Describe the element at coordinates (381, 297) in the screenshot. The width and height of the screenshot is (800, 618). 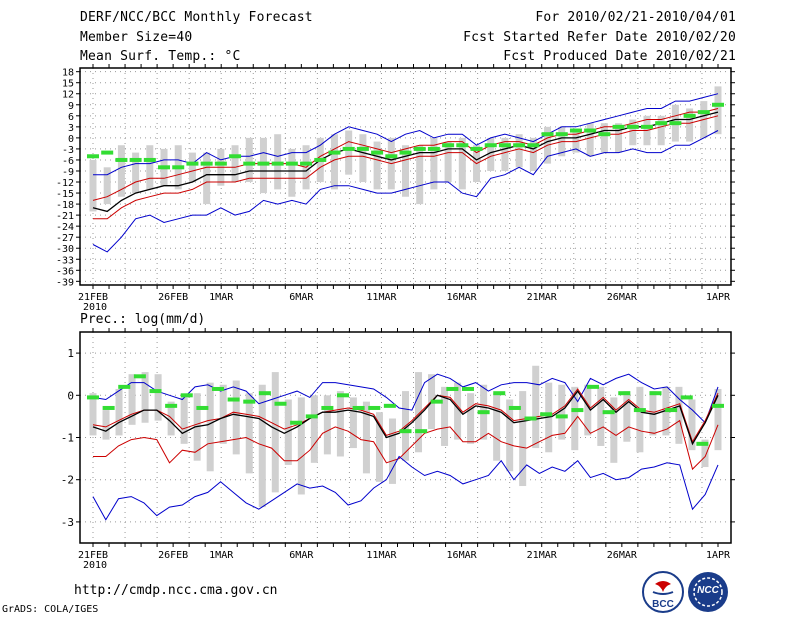
I see `x-tick-label: 11MAR` at that location.